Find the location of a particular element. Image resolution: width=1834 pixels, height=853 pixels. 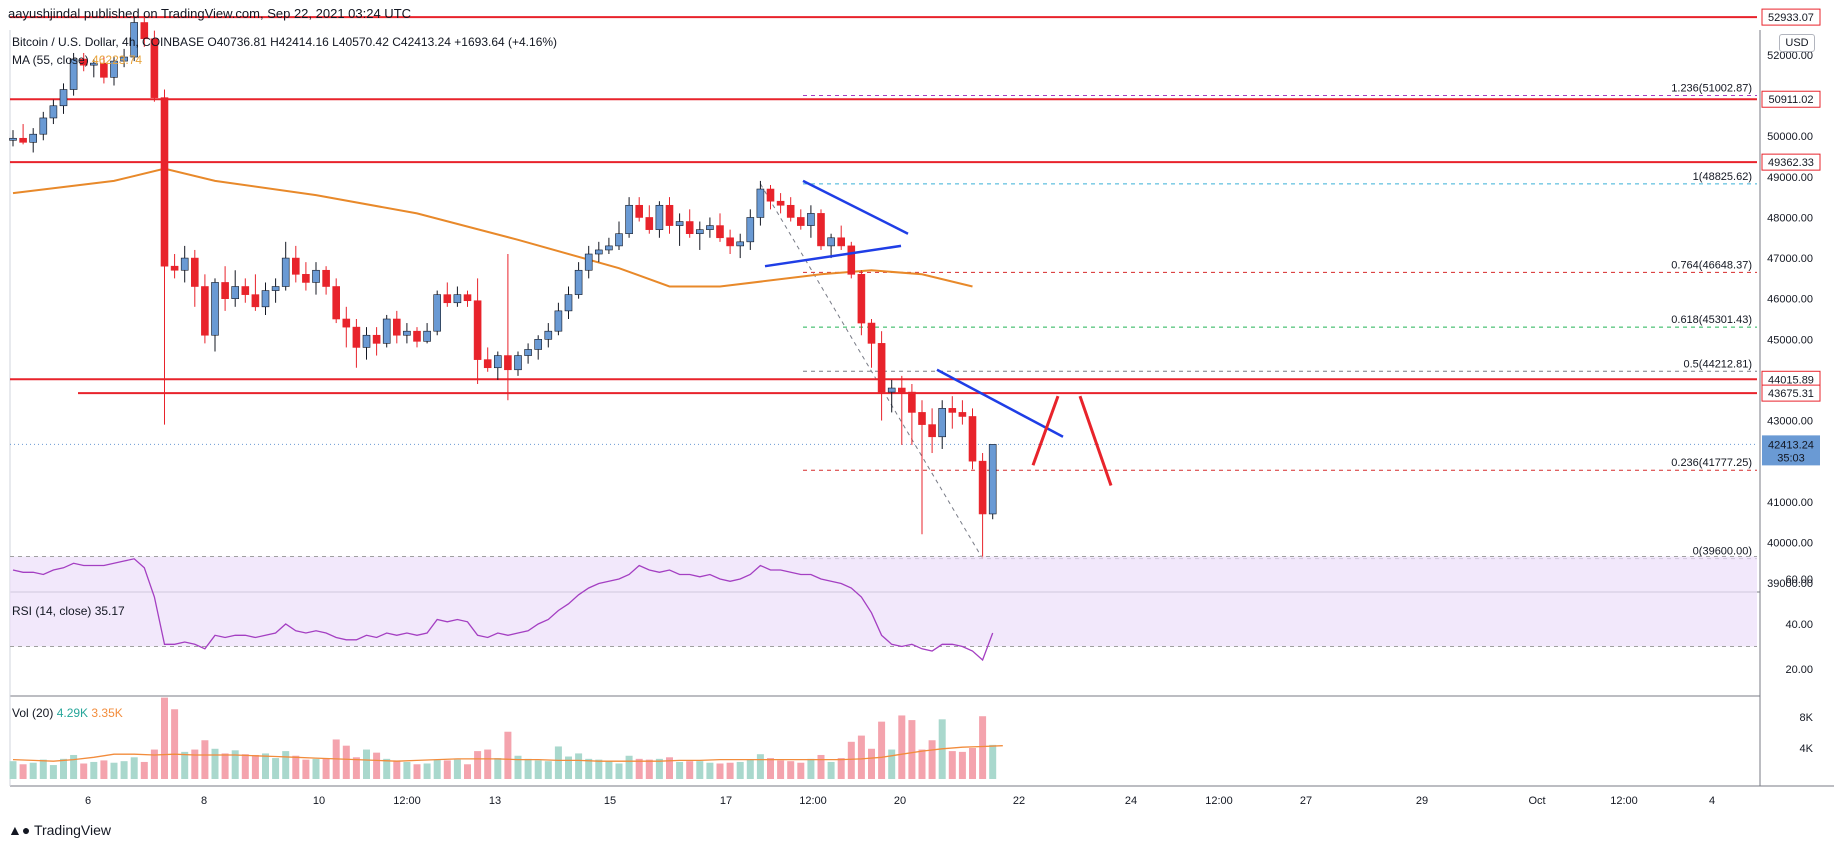

triangle-lower-trendline is located at coordinates (833, 256).